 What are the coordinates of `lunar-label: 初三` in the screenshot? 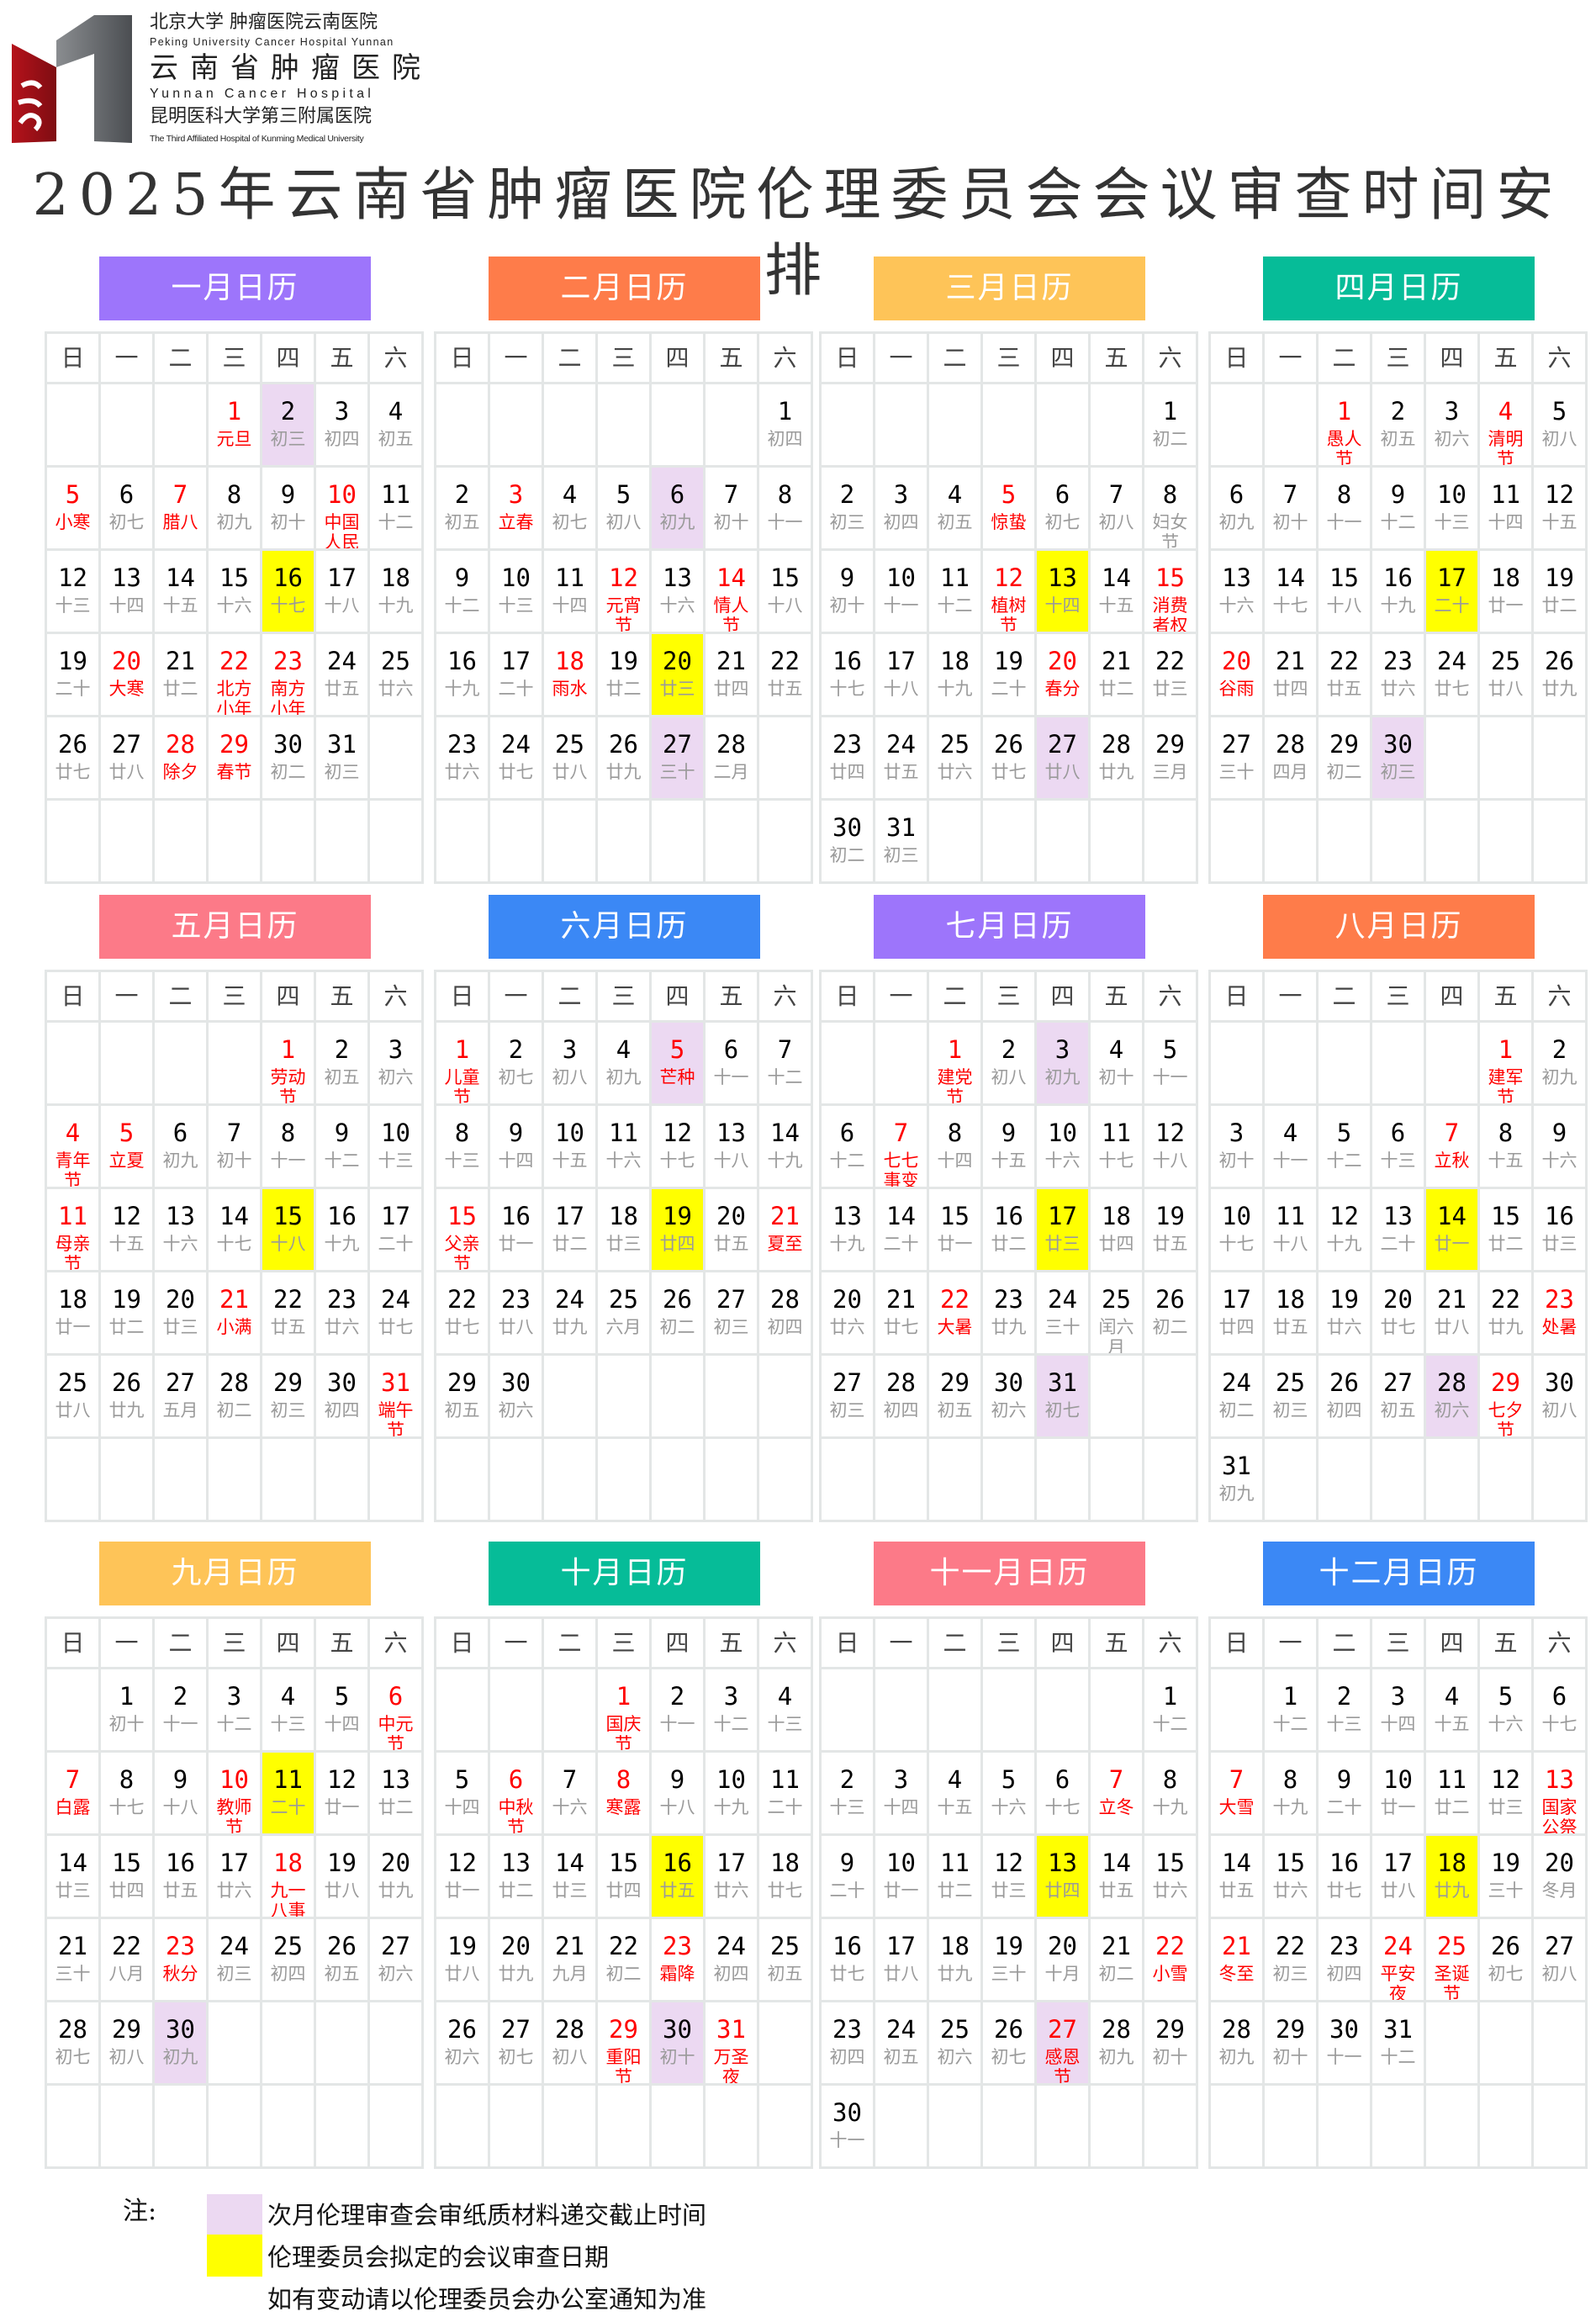 It's located at (1290, 1410).